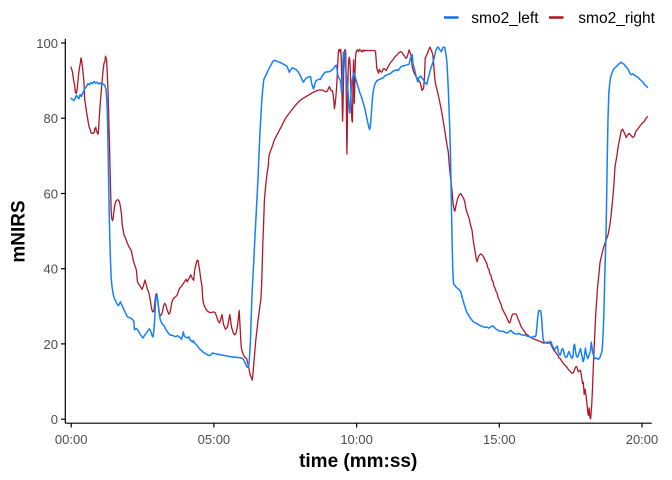 The image size is (672, 480). Describe the element at coordinates (51, 118) in the screenshot. I see `svg-text: 80` at that location.